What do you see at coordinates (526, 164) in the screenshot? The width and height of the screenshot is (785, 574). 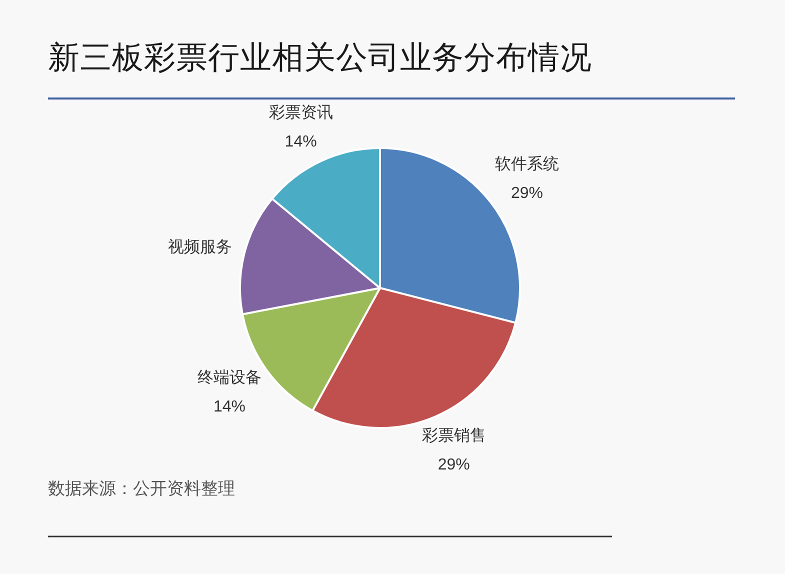 I see `slice-label: 软件系统` at bounding box center [526, 164].